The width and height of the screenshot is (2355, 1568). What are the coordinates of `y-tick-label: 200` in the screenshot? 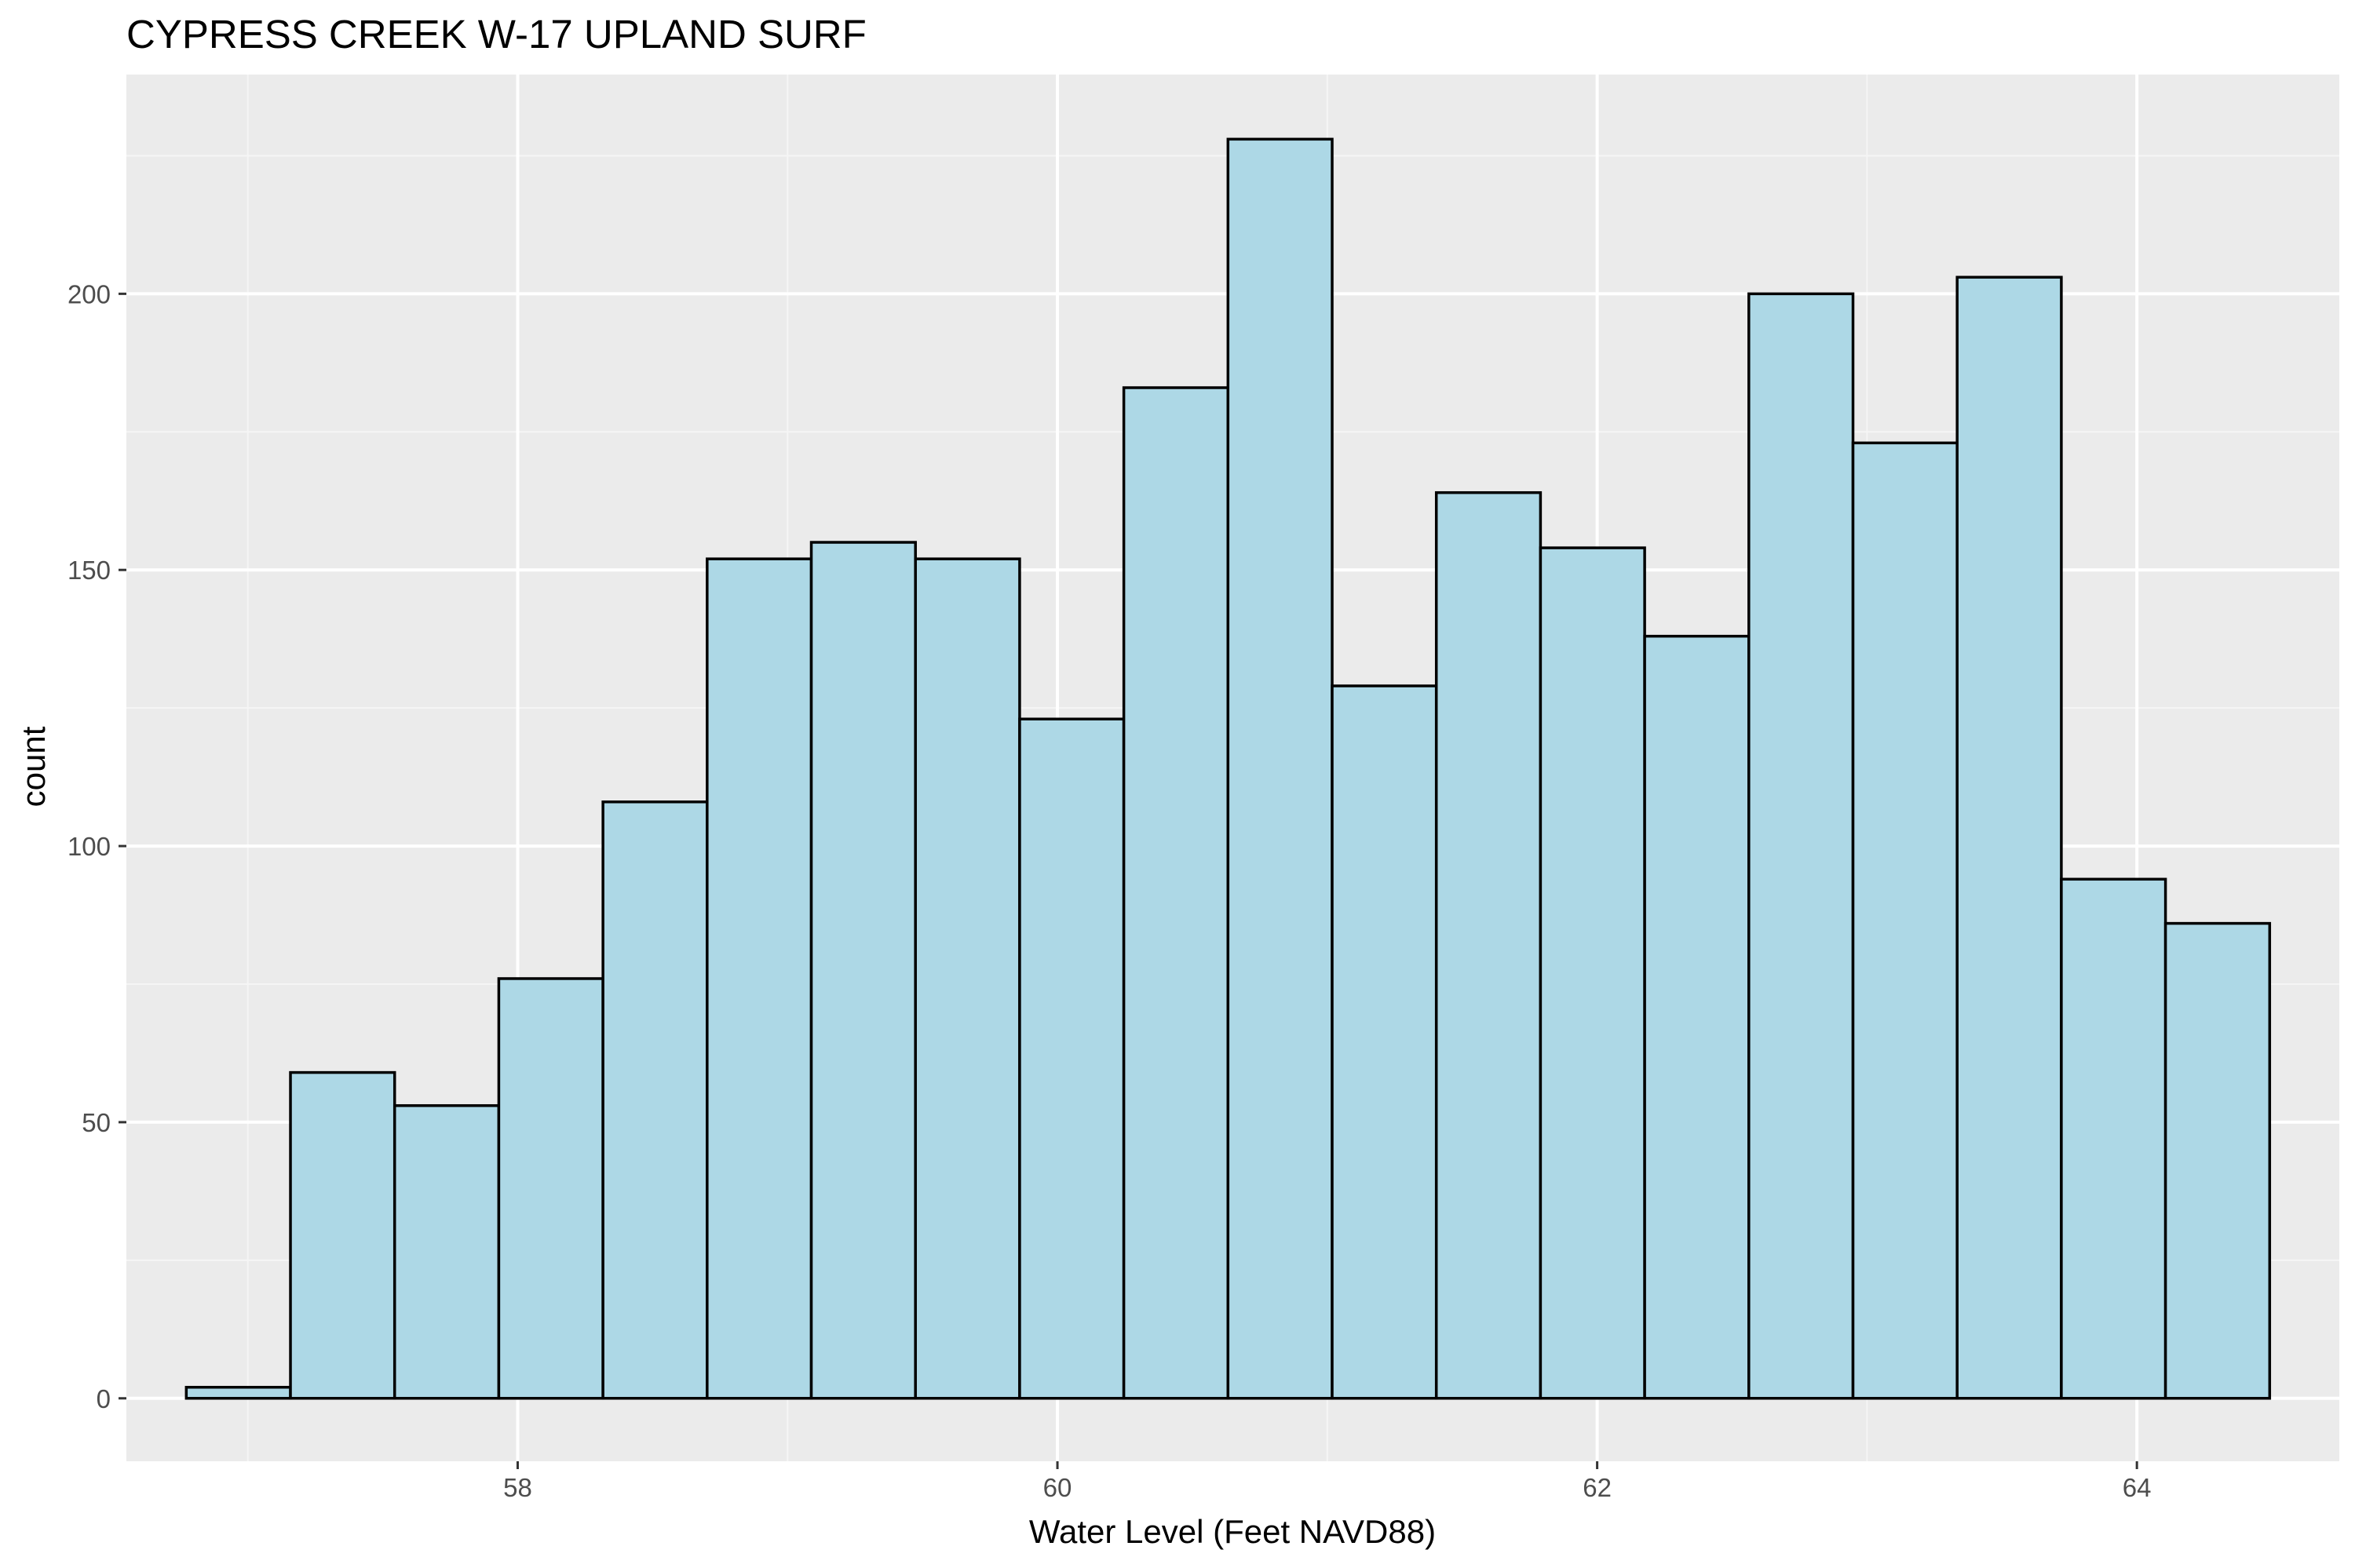 It's located at (89, 293).